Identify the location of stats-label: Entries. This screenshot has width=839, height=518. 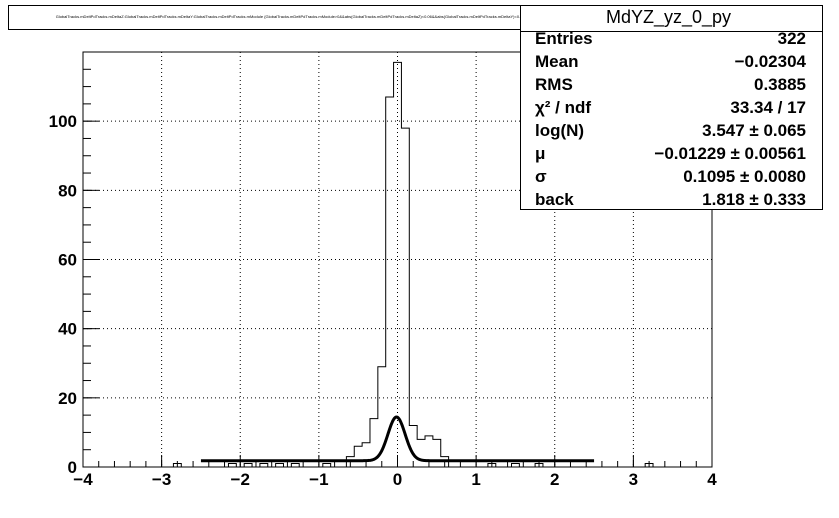
(564, 38).